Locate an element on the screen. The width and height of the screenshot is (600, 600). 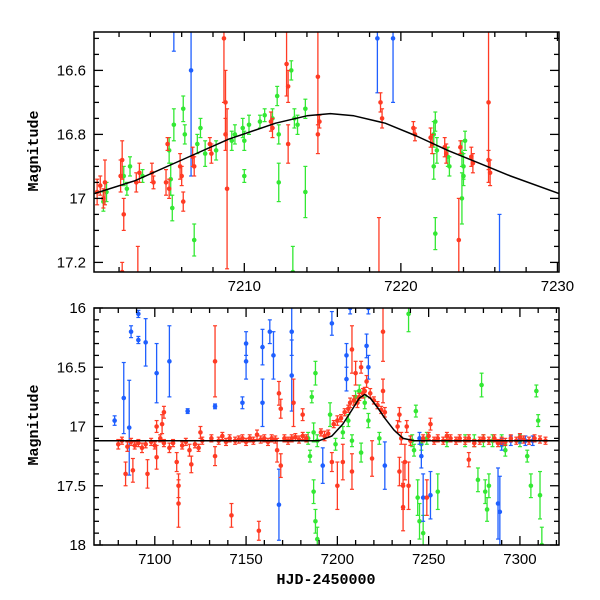
y-tick-label: 16.5 is located at coordinates (71, 367).